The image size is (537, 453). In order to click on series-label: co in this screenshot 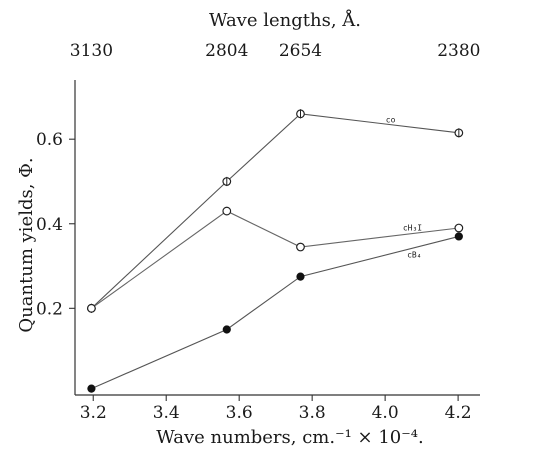, I will do `click(391, 120)`.